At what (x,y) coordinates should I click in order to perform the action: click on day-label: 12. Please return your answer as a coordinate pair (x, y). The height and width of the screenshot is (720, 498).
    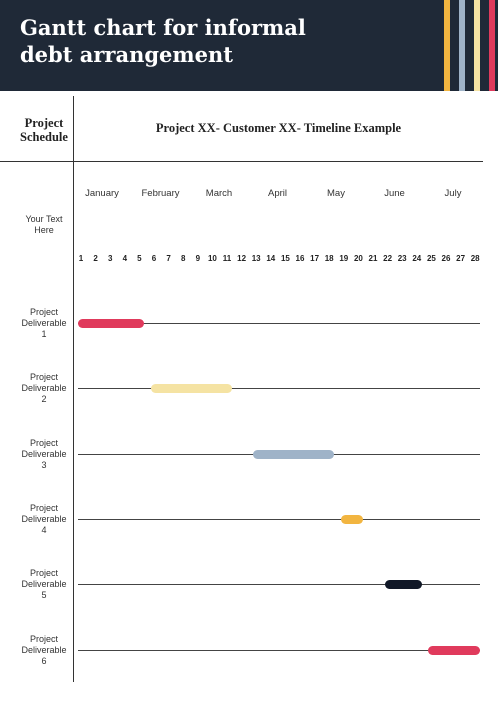
    Looking at the image, I should click on (242, 258).